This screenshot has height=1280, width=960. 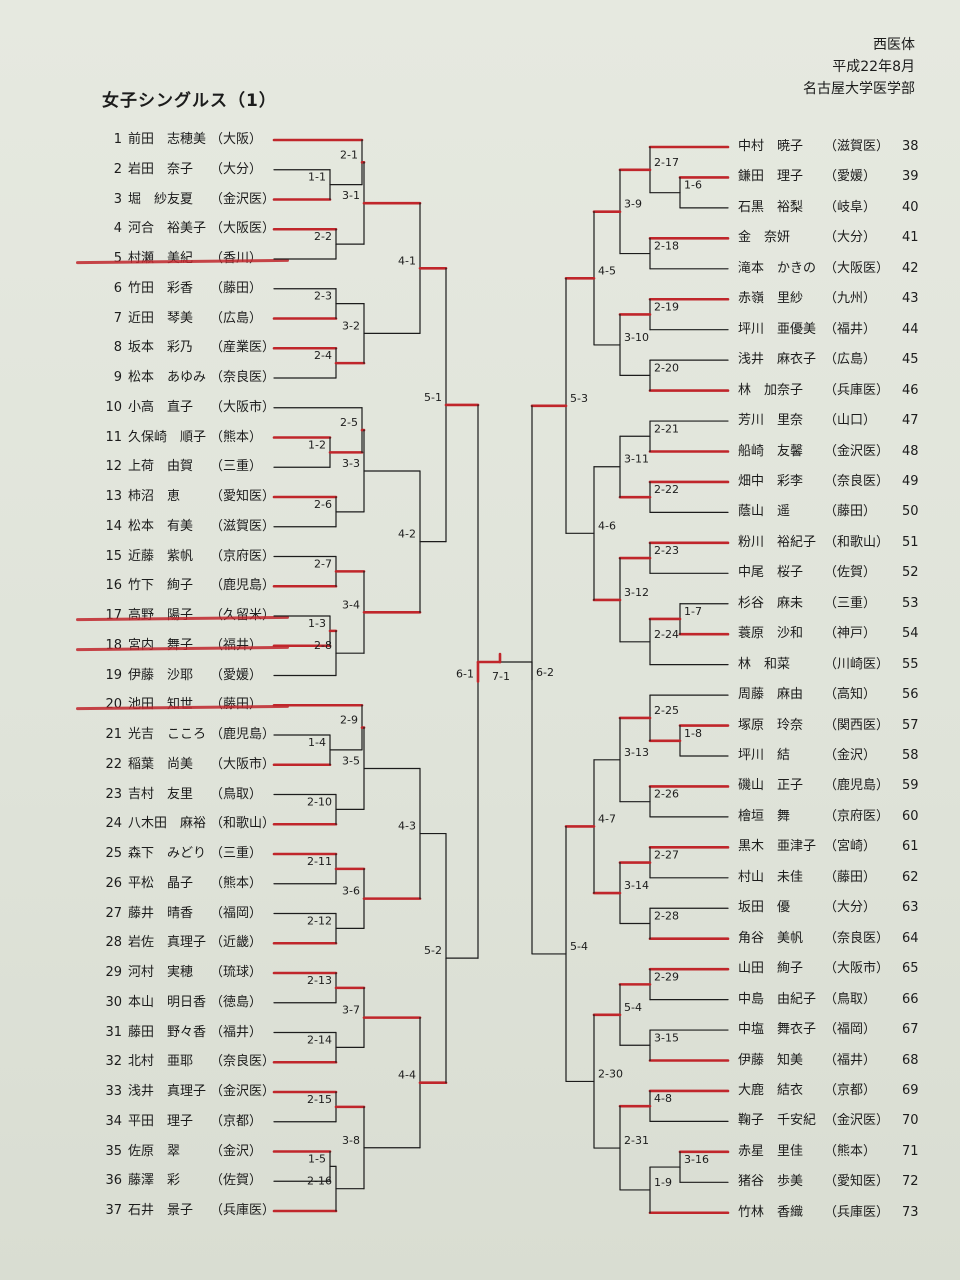 What do you see at coordinates (243, 1210) in the screenshot?
I see `player-school: （兵庫医）` at bounding box center [243, 1210].